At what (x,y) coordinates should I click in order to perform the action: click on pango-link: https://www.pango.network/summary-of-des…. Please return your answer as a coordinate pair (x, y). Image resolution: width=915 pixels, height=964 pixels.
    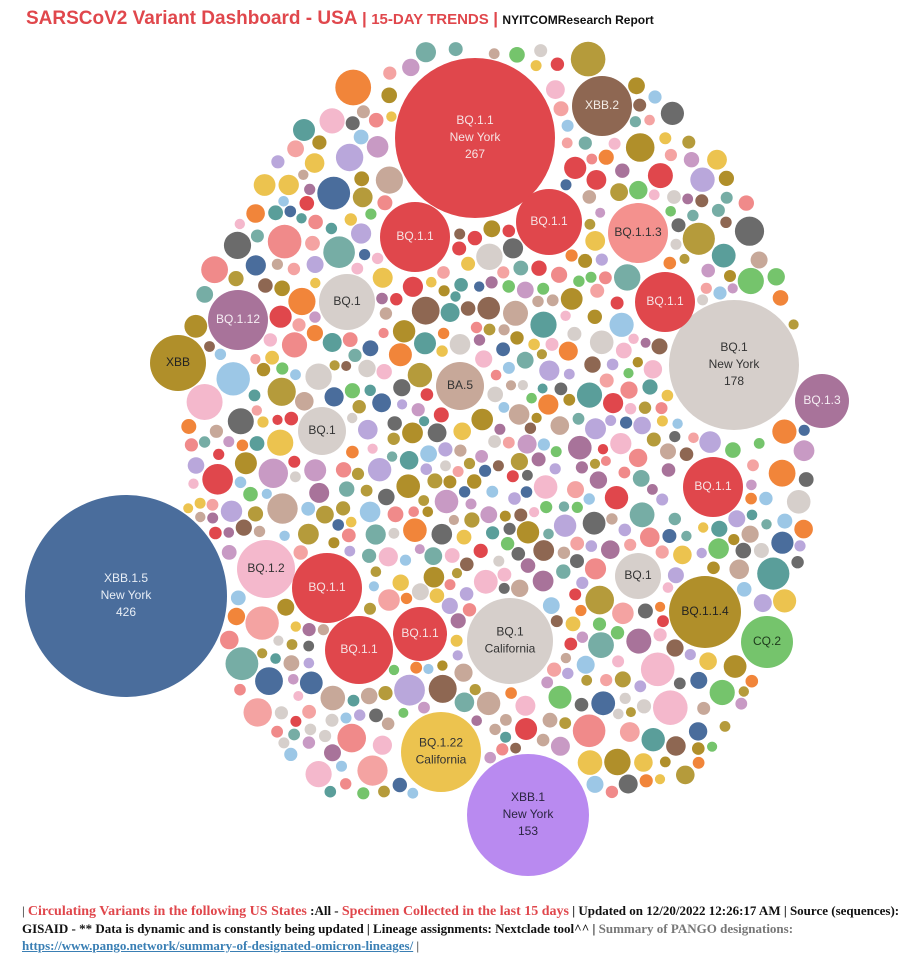
    Looking at the image, I should click on (218, 945).